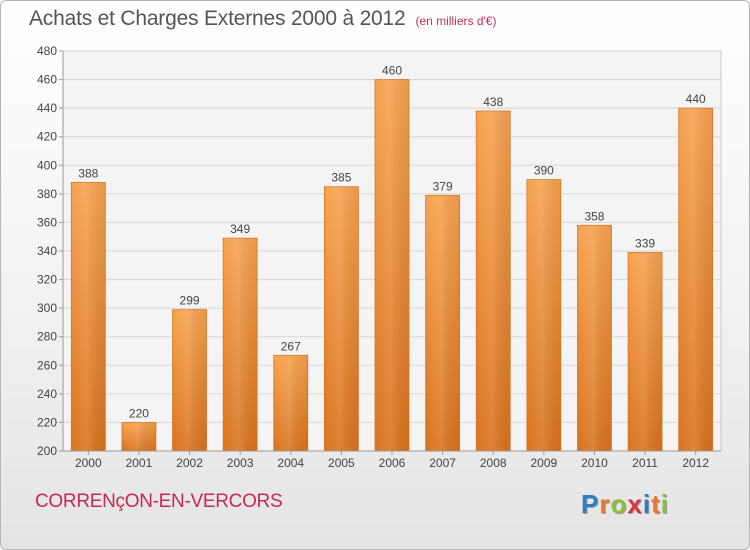 This screenshot has height=550, width=750. I want to click on x-tick-label: 2005, so click(341, 463).